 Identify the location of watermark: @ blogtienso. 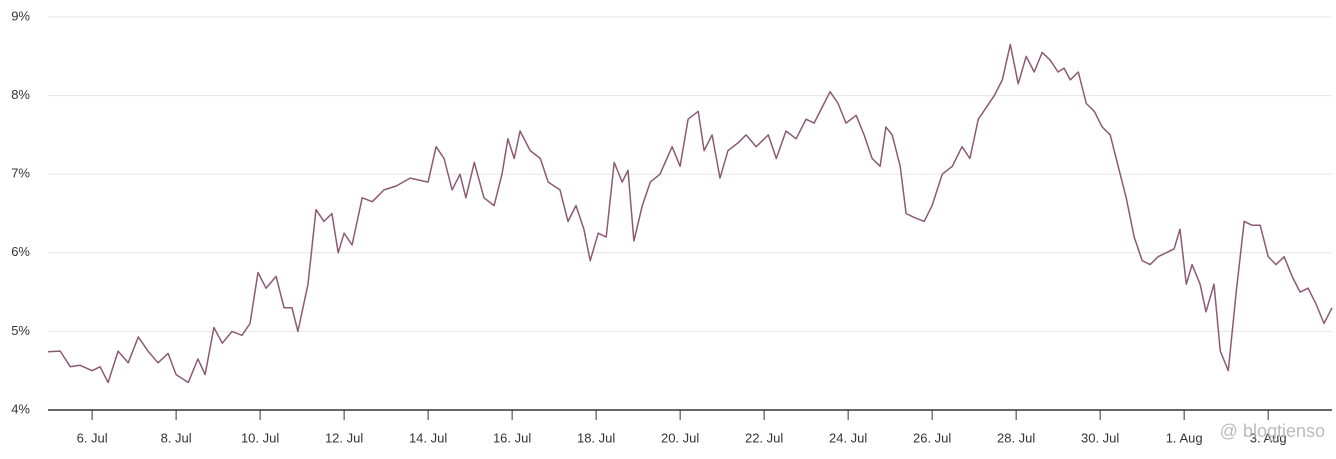
(1272, 431).